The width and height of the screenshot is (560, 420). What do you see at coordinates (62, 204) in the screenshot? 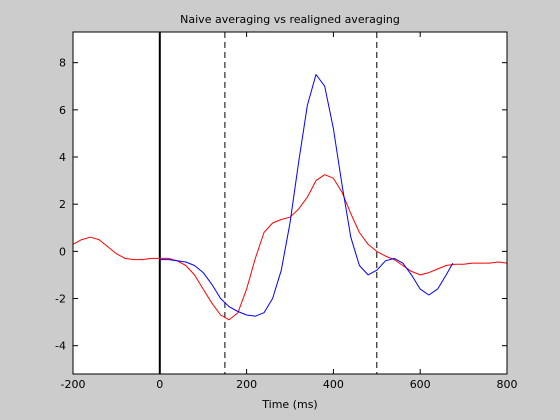
I see `y-tick-label: 2` at bounding box center [62, 204].